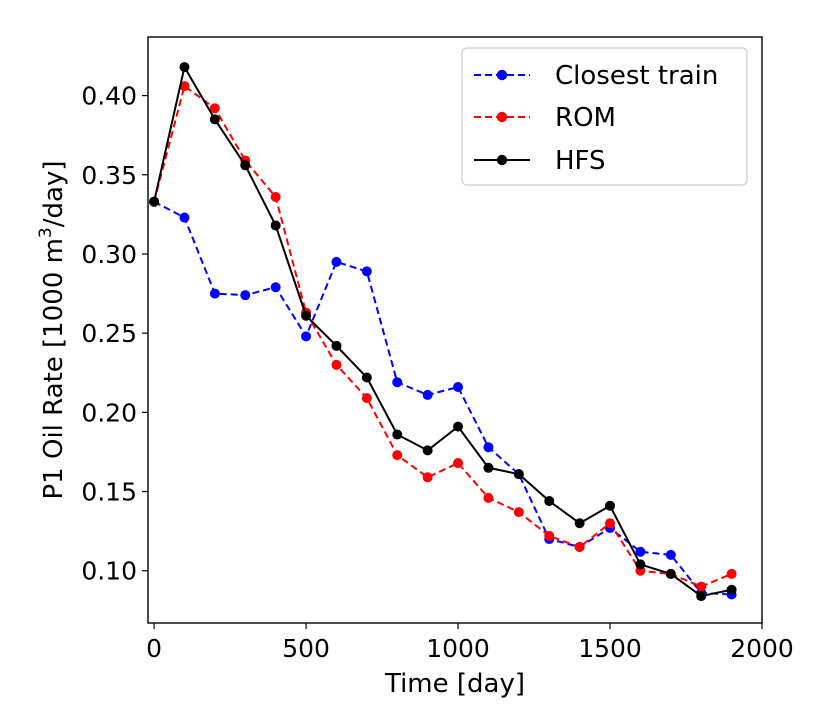 The width and height of the screenshot is (830, 727). What do you see at coordinates (454, 684) in the screenshot?
I see `x-axis-label: Time [day]` at bounding box center [454, 684].